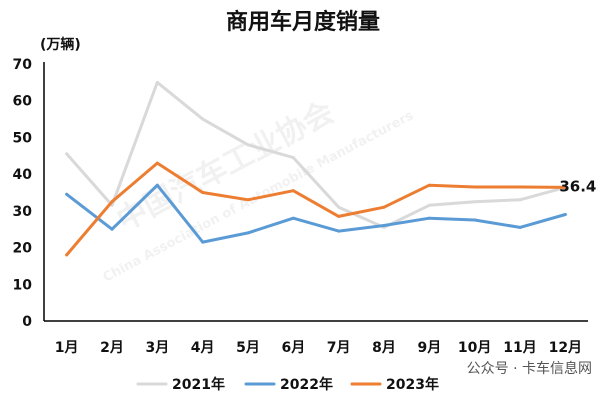 Image resolution: width=606 pixels, height=400 pixels. Describe the element at coordinates (157, 348) in the screenshot. I see `x-tick-label: 3月` at that location.